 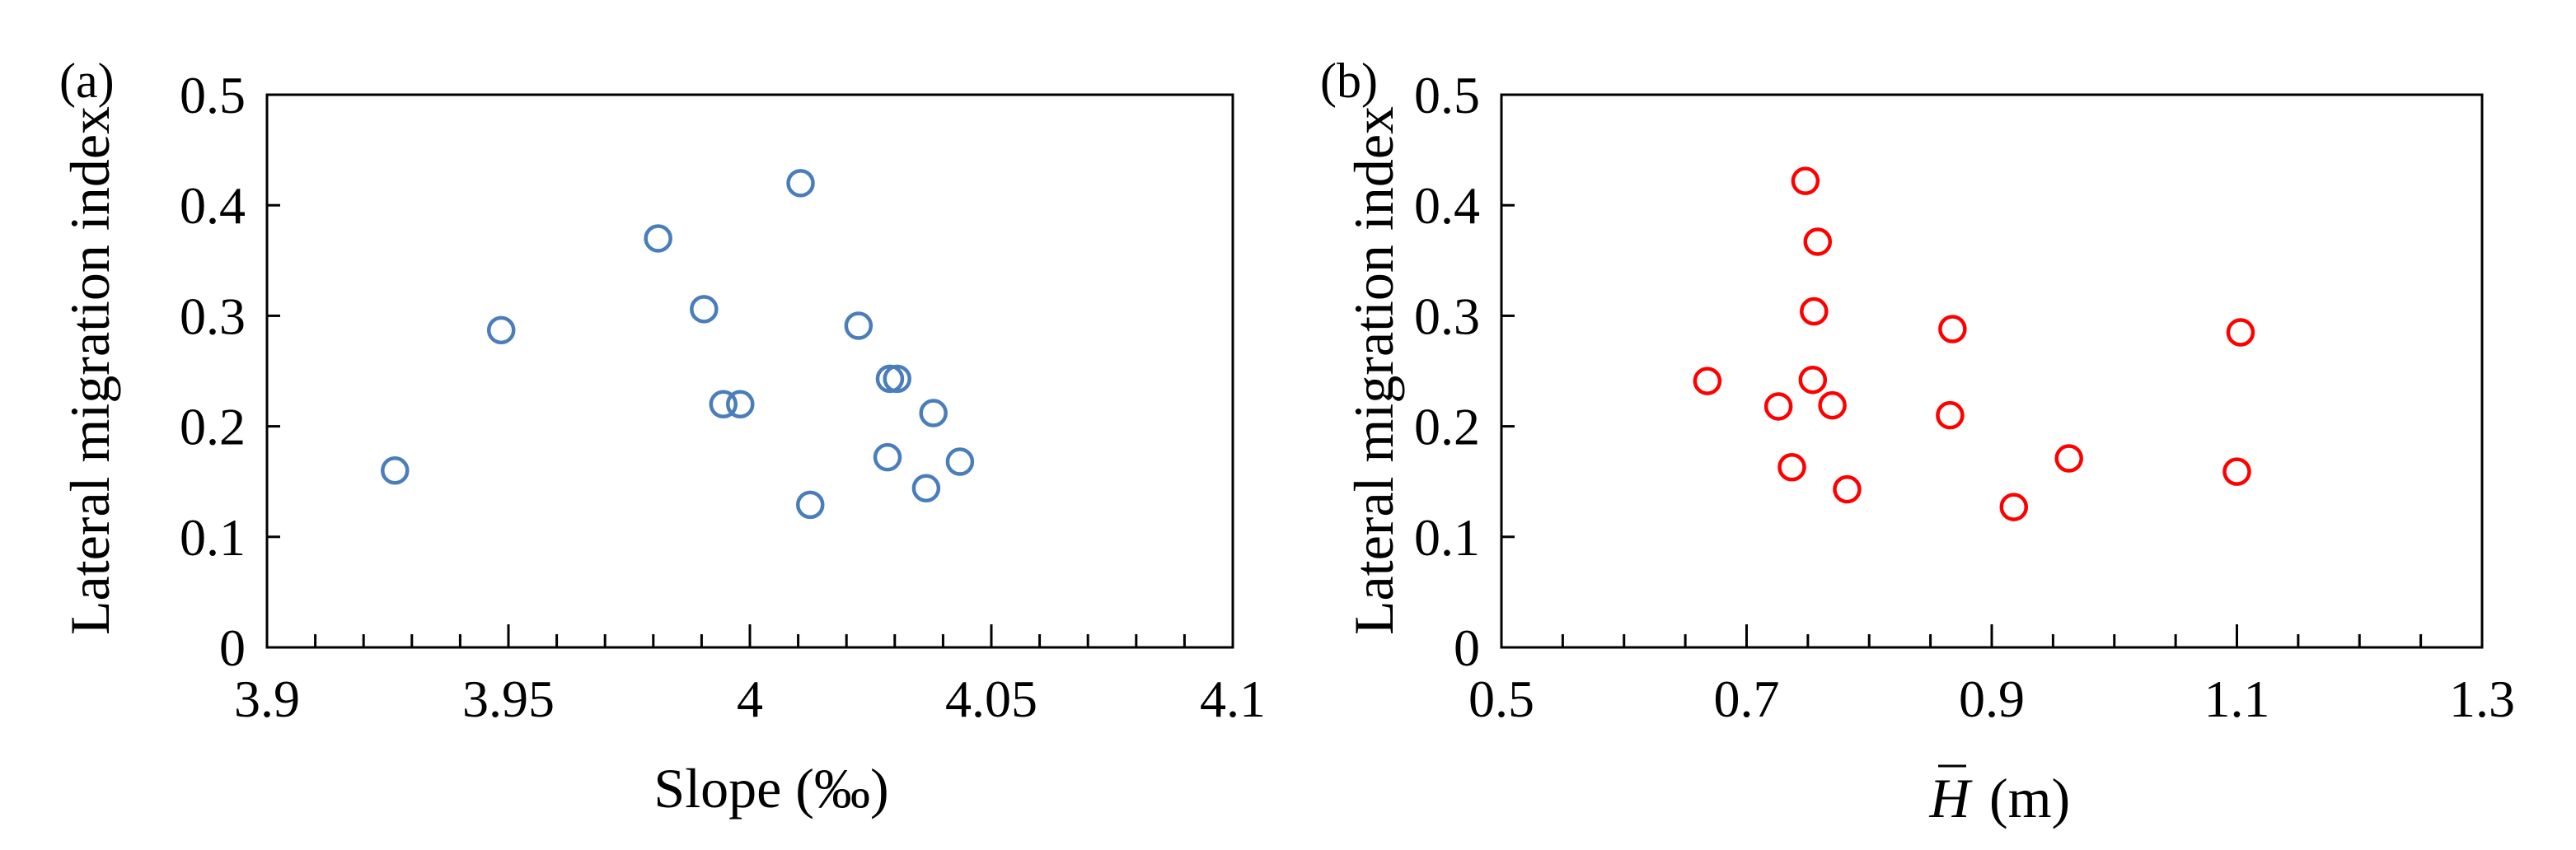 What do you see at coordinates (213, 371) in the screenshot?
I see `panel-a-y-tick-labels: 0 0.1 0.2 0.3 0.4 0.5` at bounding box center [213, 371].